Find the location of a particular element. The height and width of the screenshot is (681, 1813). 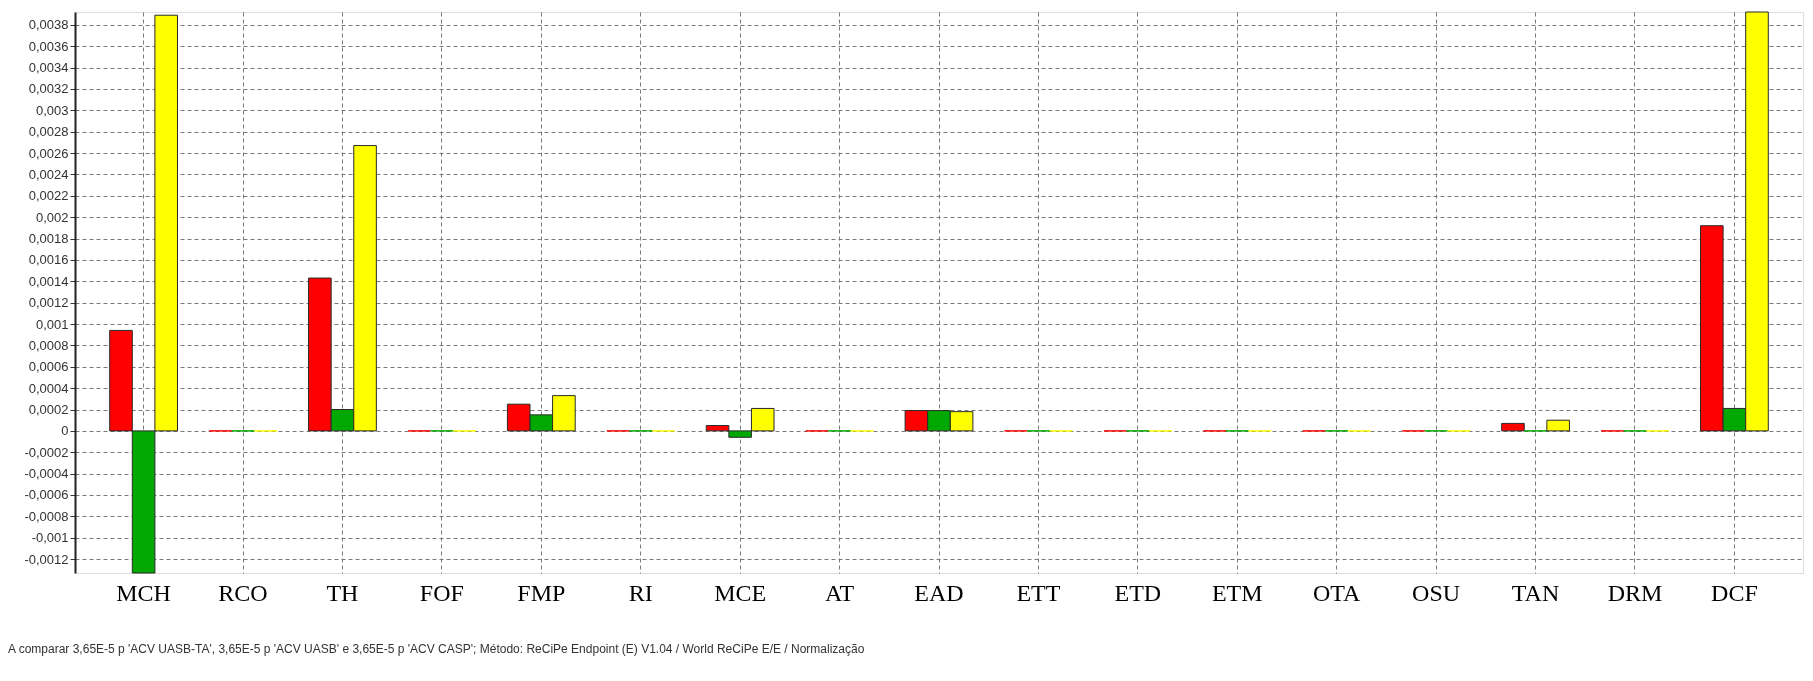

y-tick-label: 0,0036 is located at coordinates (48, 46).